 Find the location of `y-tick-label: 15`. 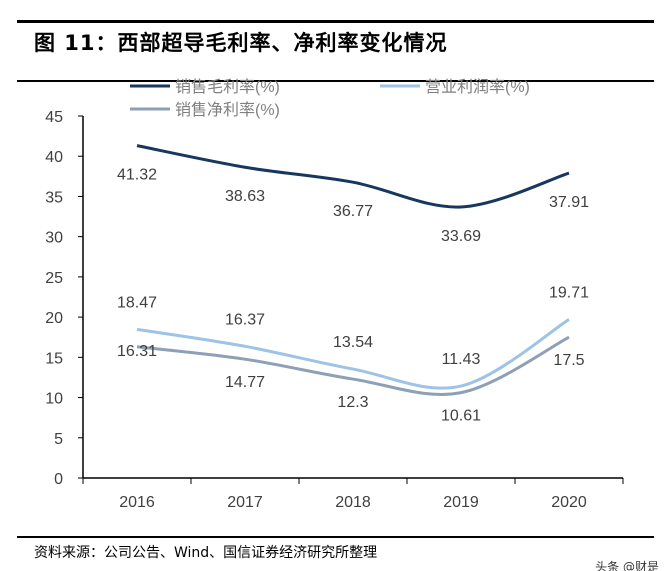

y-tick-label: 15 is located at coordinates (54, 358).